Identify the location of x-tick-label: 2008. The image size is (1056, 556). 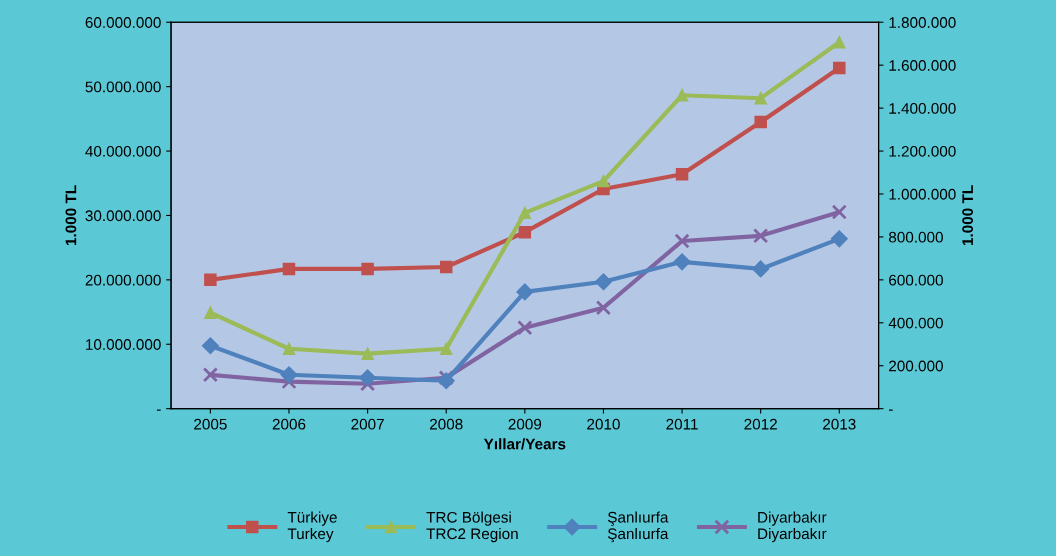
(446, 424).